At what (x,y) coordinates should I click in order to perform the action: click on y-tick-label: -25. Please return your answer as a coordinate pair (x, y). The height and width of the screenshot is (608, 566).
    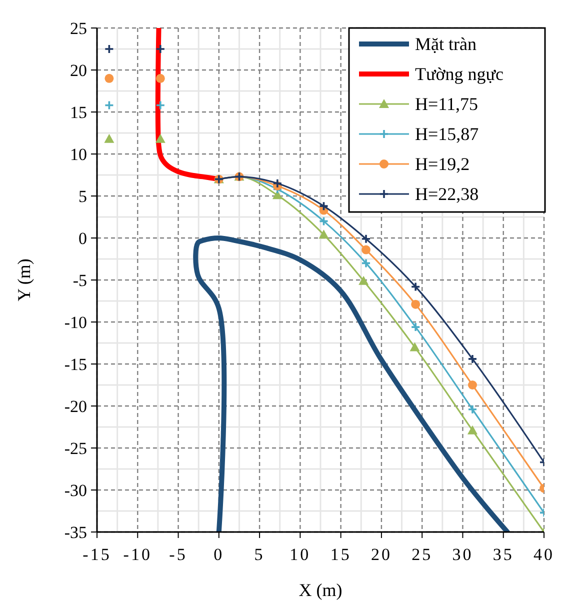
    Looking at the image, I should click on (75, 448).